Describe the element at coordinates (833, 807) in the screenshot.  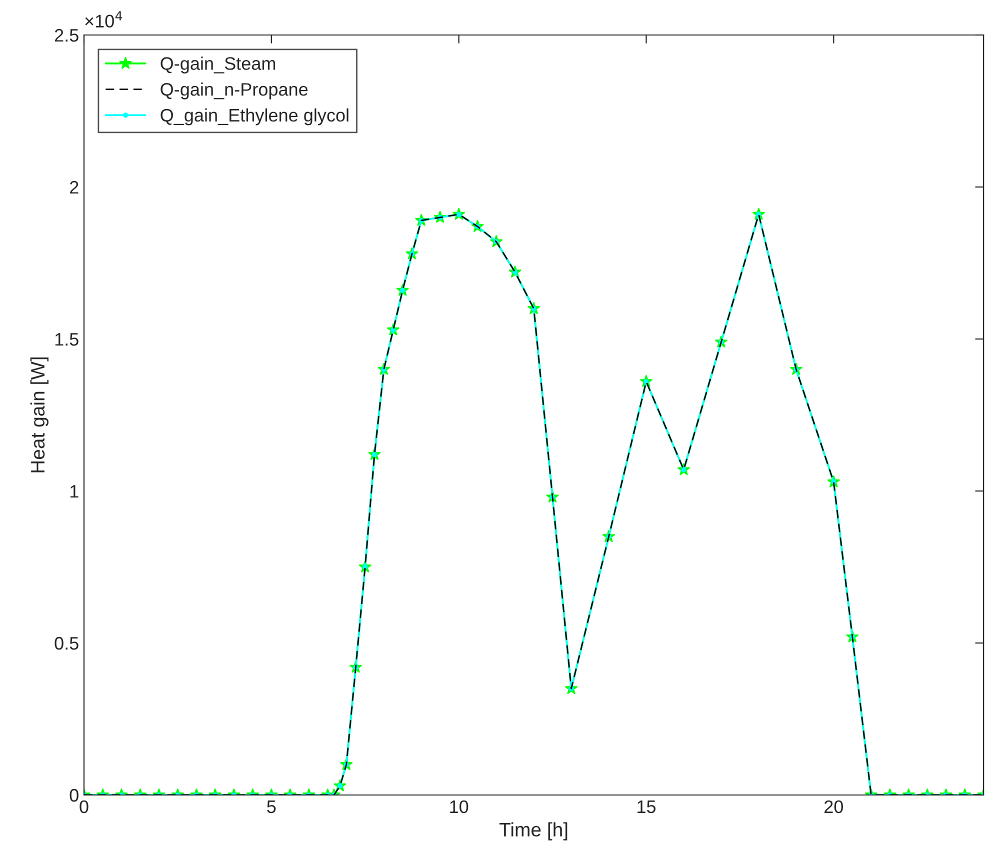
I see `x-tick-label: 20` at that location.